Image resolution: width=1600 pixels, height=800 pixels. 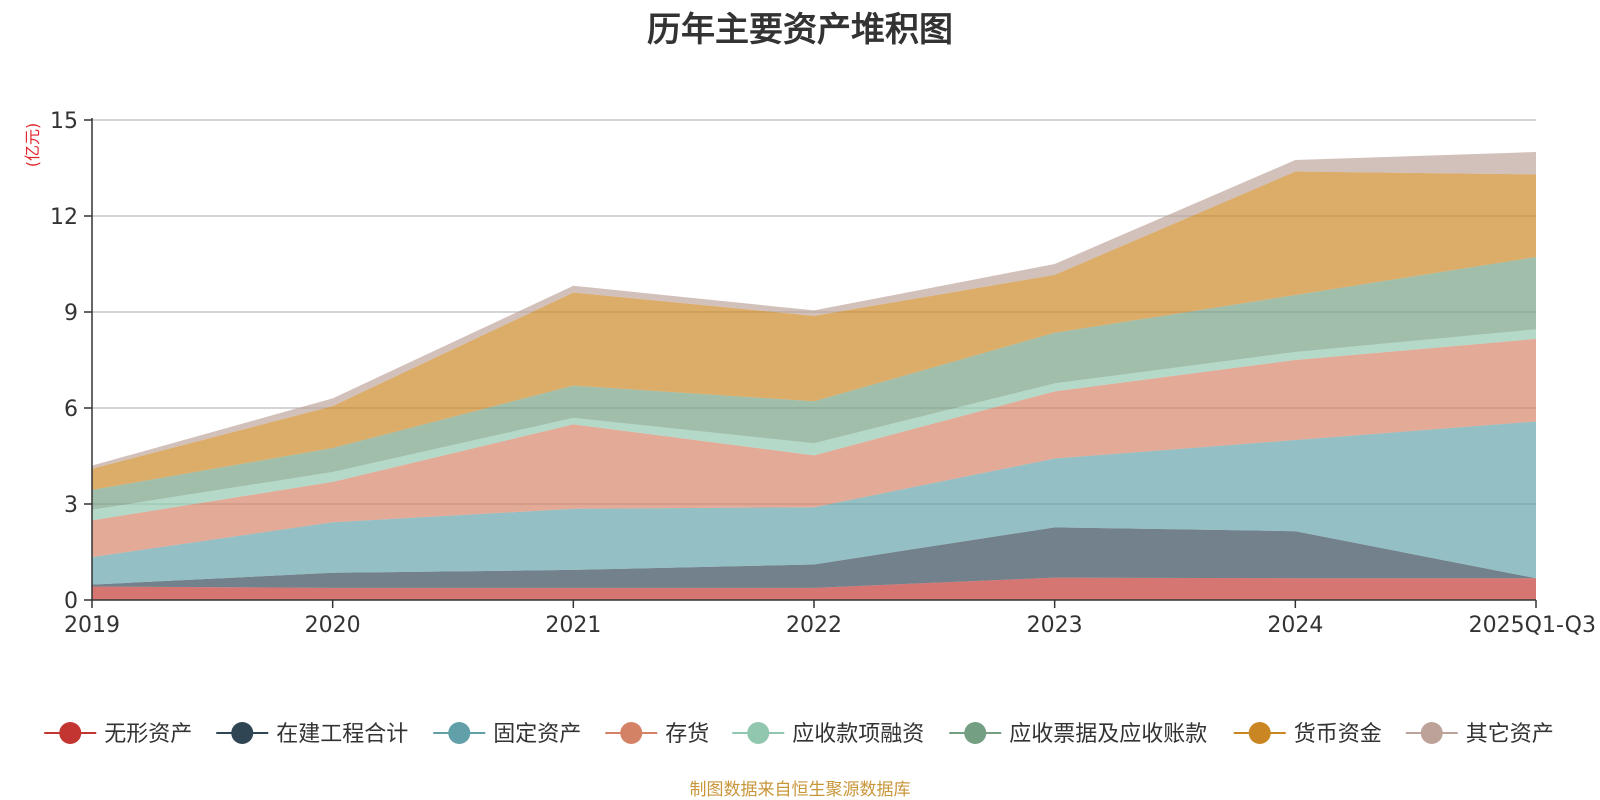 I want to click on legend-label: 应收款项融资, so click(x=858, y=734).